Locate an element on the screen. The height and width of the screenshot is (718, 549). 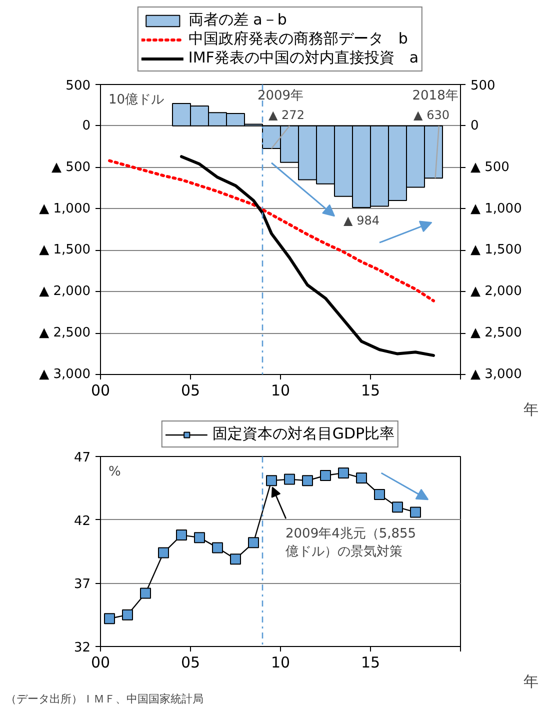
y-tick-label: ▲ 500 is located at coordinates (71, 167).